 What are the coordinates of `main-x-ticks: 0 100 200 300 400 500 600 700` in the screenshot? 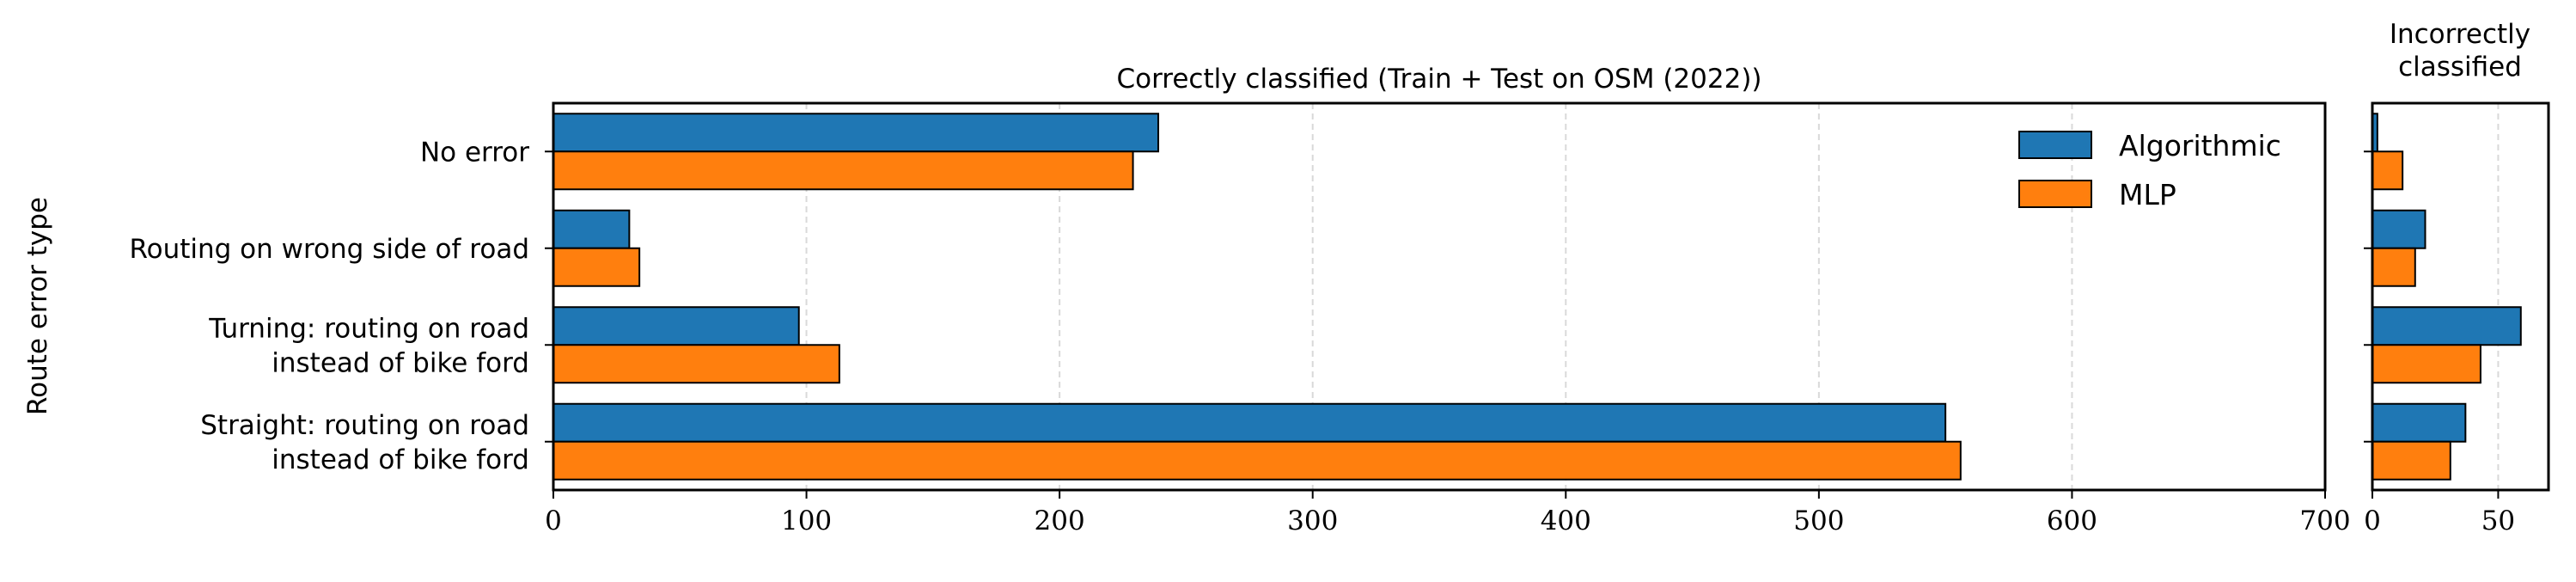 It's located at (1448, 513).